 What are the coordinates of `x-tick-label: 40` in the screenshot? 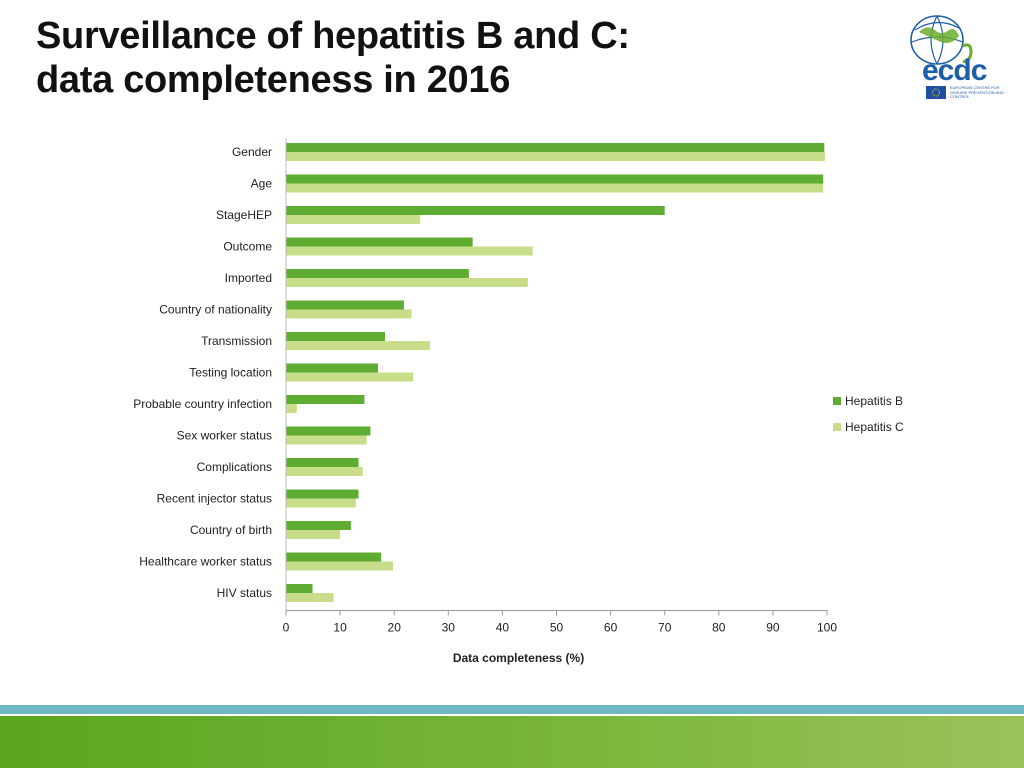 It's located at (503, 628).